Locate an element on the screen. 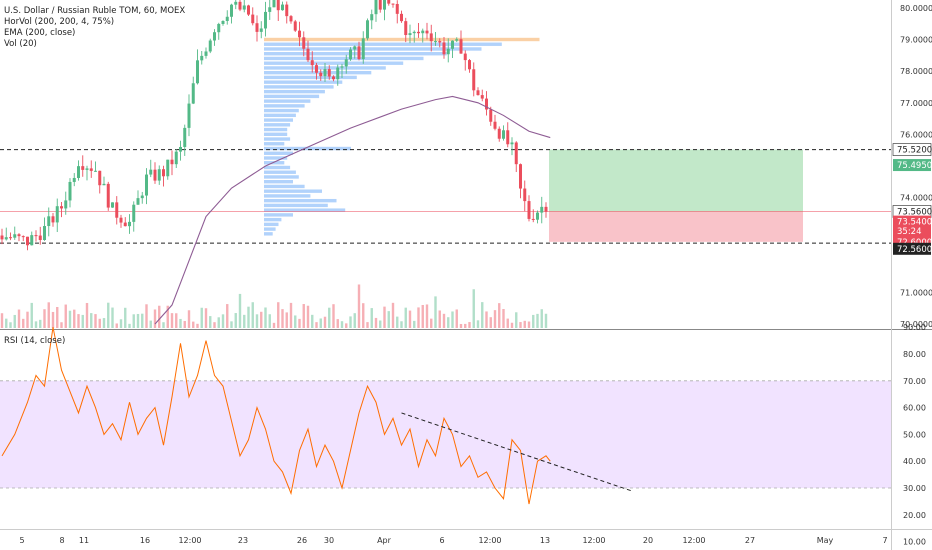 The width and height of the screenshot is (932, 550). price-tick-label: 76.0000 is located at coordinates (916, 134).